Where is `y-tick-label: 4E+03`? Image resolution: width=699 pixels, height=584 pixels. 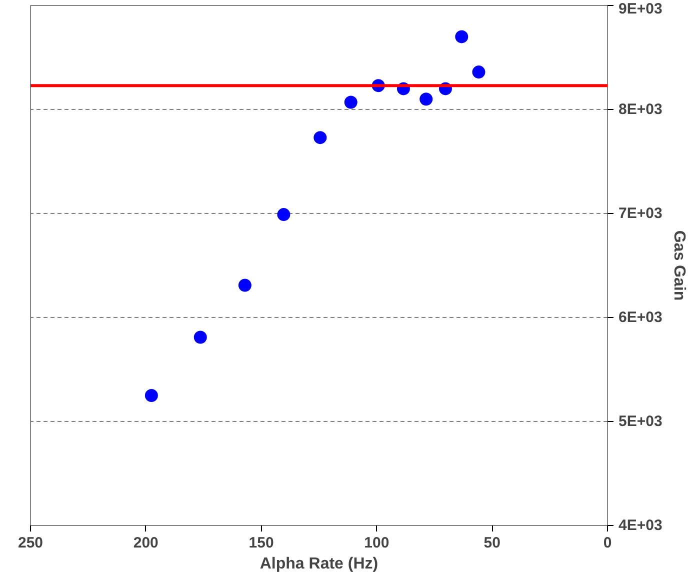
y-tick-label: 4E+03 is located at coordinates (640, 525).